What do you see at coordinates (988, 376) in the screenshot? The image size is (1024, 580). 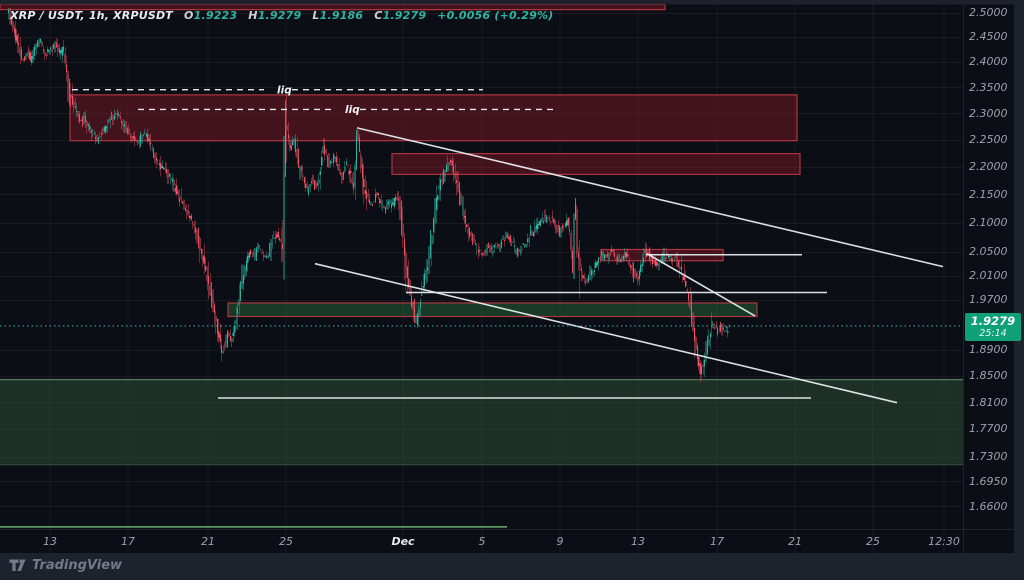 I see `price-axis-label: 1.8500` at bounding box center [988, 376].